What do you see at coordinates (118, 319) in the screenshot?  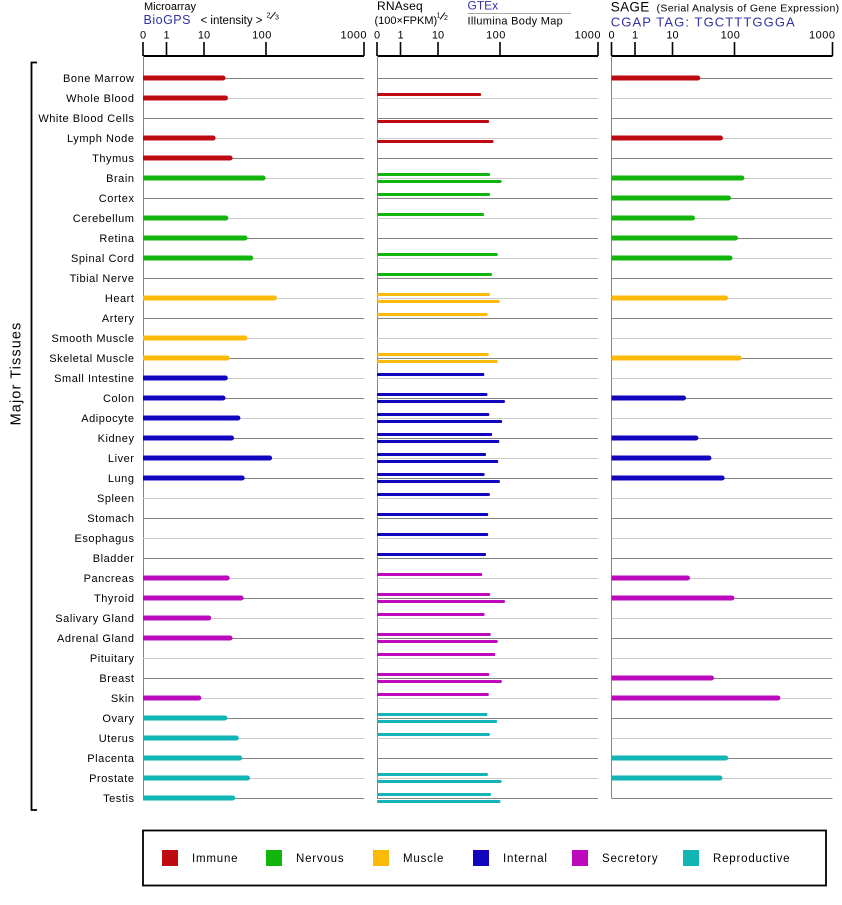 I see `svg-text: Artery` at bounding box center [118, 319].